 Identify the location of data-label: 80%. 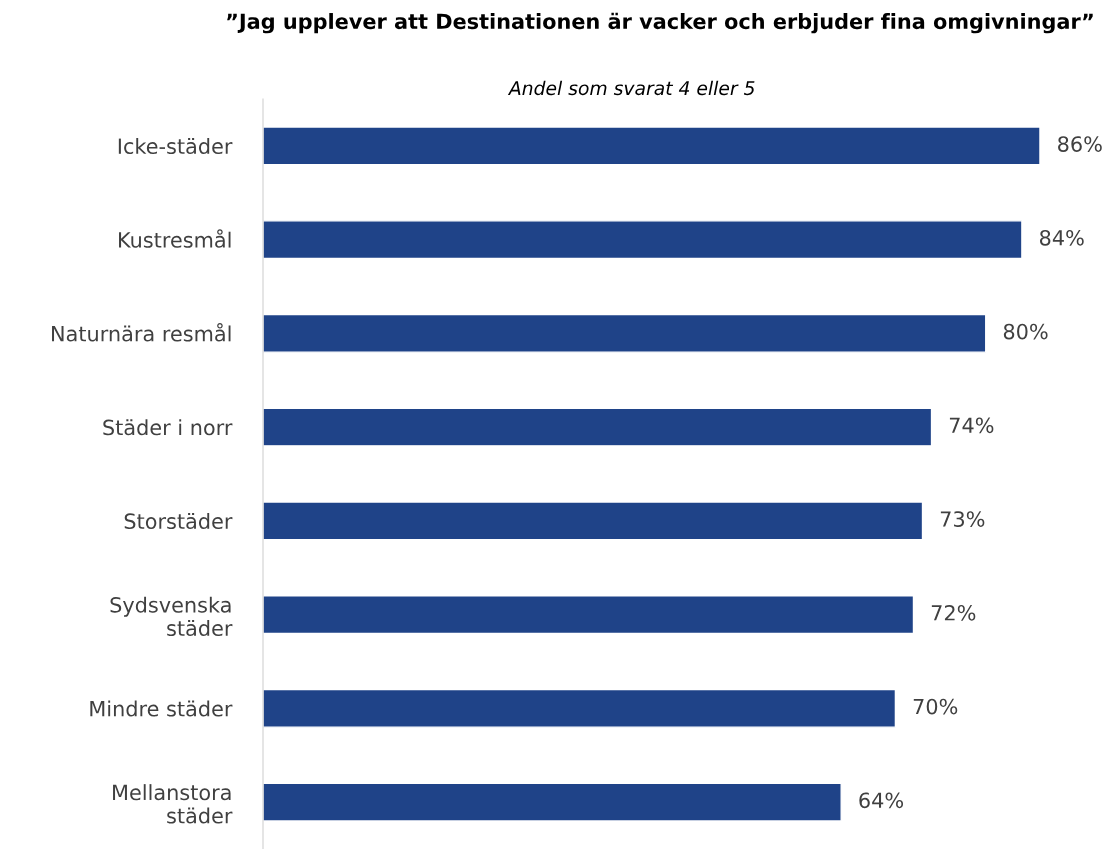
(1025, 331).